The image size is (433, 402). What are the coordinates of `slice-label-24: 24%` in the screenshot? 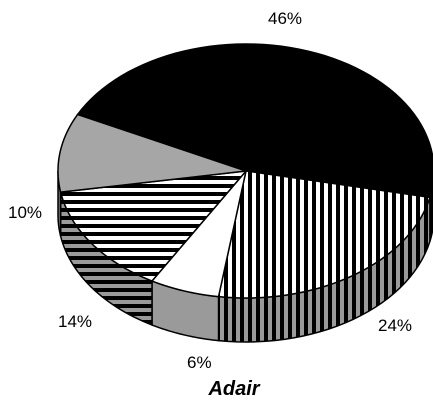 It's located at (395, 325).